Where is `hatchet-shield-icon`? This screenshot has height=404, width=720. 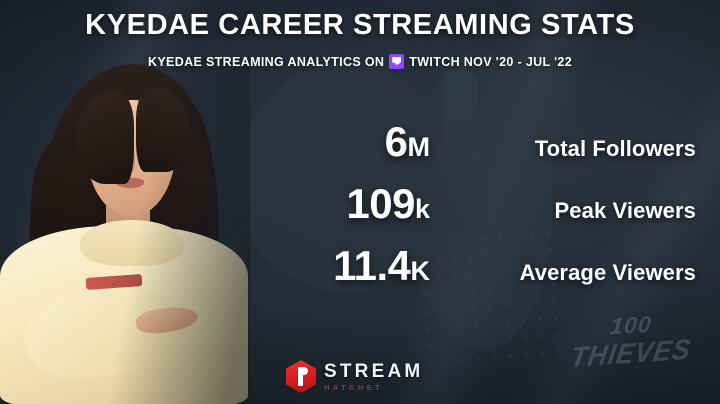 hatchet-shield-icon is located at coordinates (301, 376).